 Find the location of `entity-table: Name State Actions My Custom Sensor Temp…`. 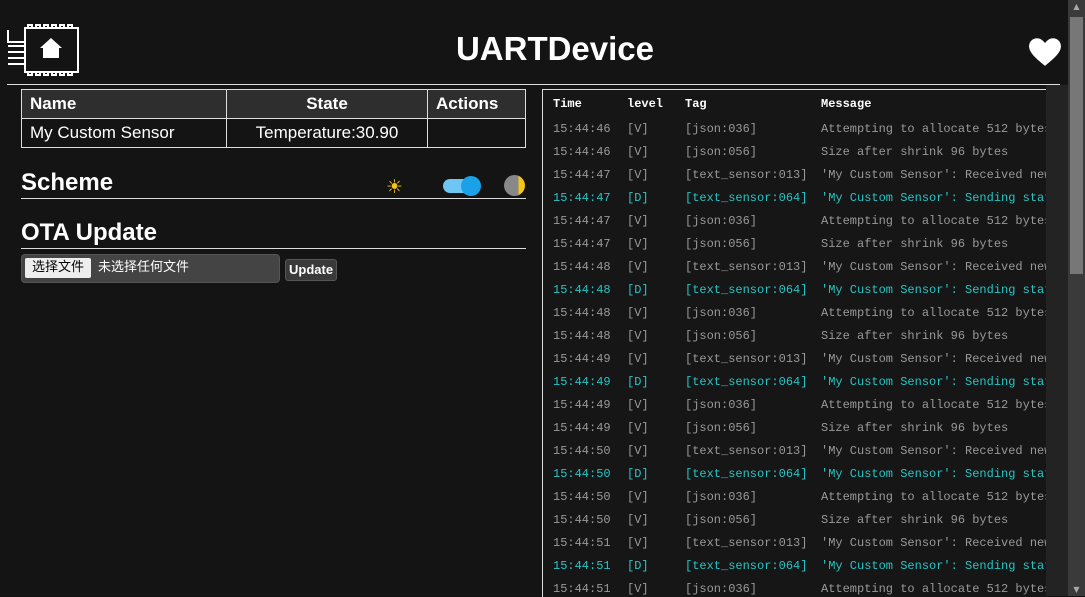

entity-table: Name State Actions My Custom Sensor Temp… is located at coordinates (273, 118).